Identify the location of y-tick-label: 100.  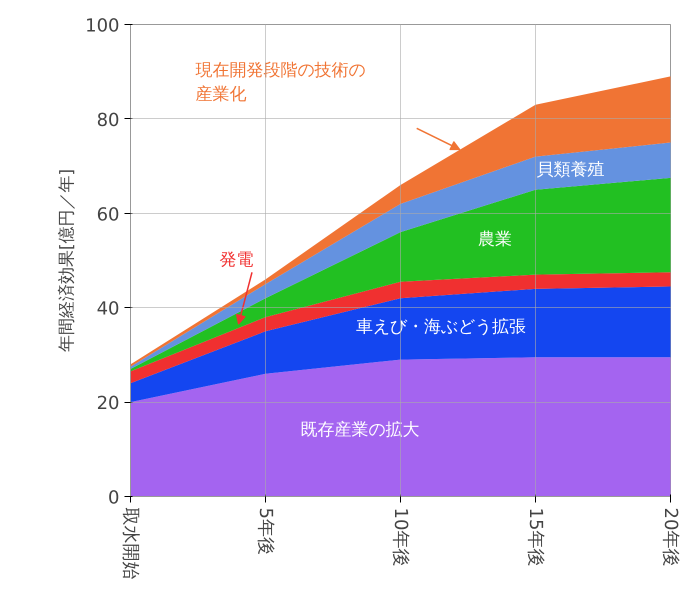
(102, 26).